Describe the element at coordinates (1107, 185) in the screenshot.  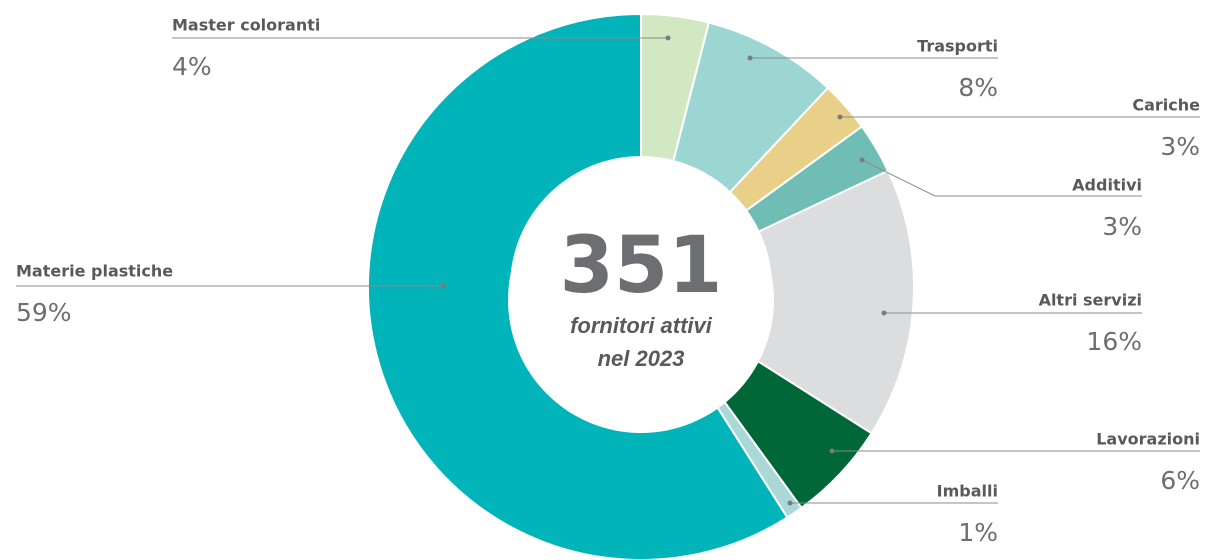
I see `category-label: Additivi` at that location.